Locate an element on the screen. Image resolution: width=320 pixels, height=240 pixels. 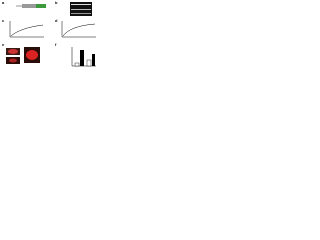
figure: a b c d e f is located at coordinates (49, 33).